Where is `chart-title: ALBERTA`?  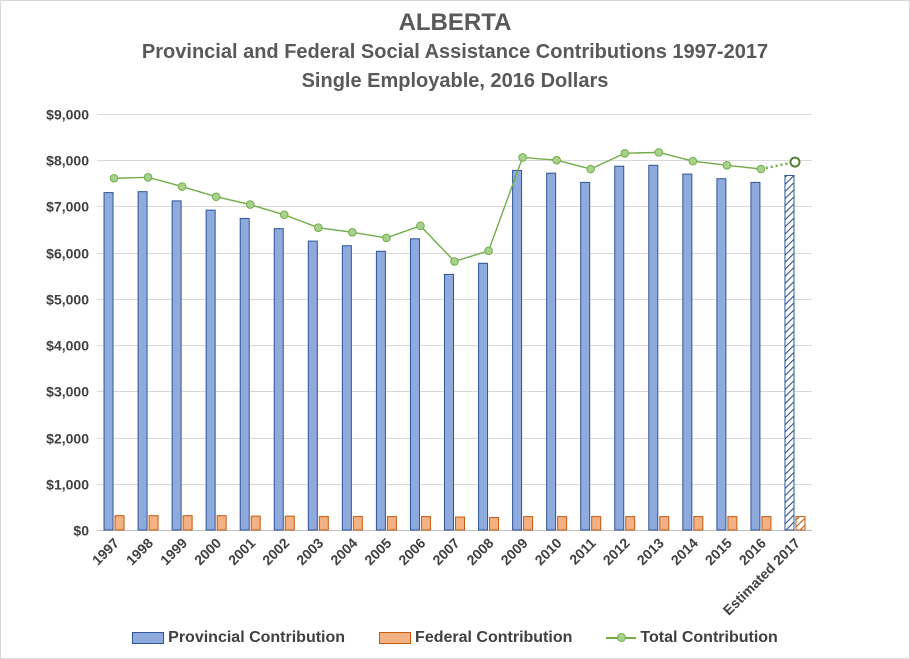 chart-title: ALBERTA is located at coordinates (455, 22).